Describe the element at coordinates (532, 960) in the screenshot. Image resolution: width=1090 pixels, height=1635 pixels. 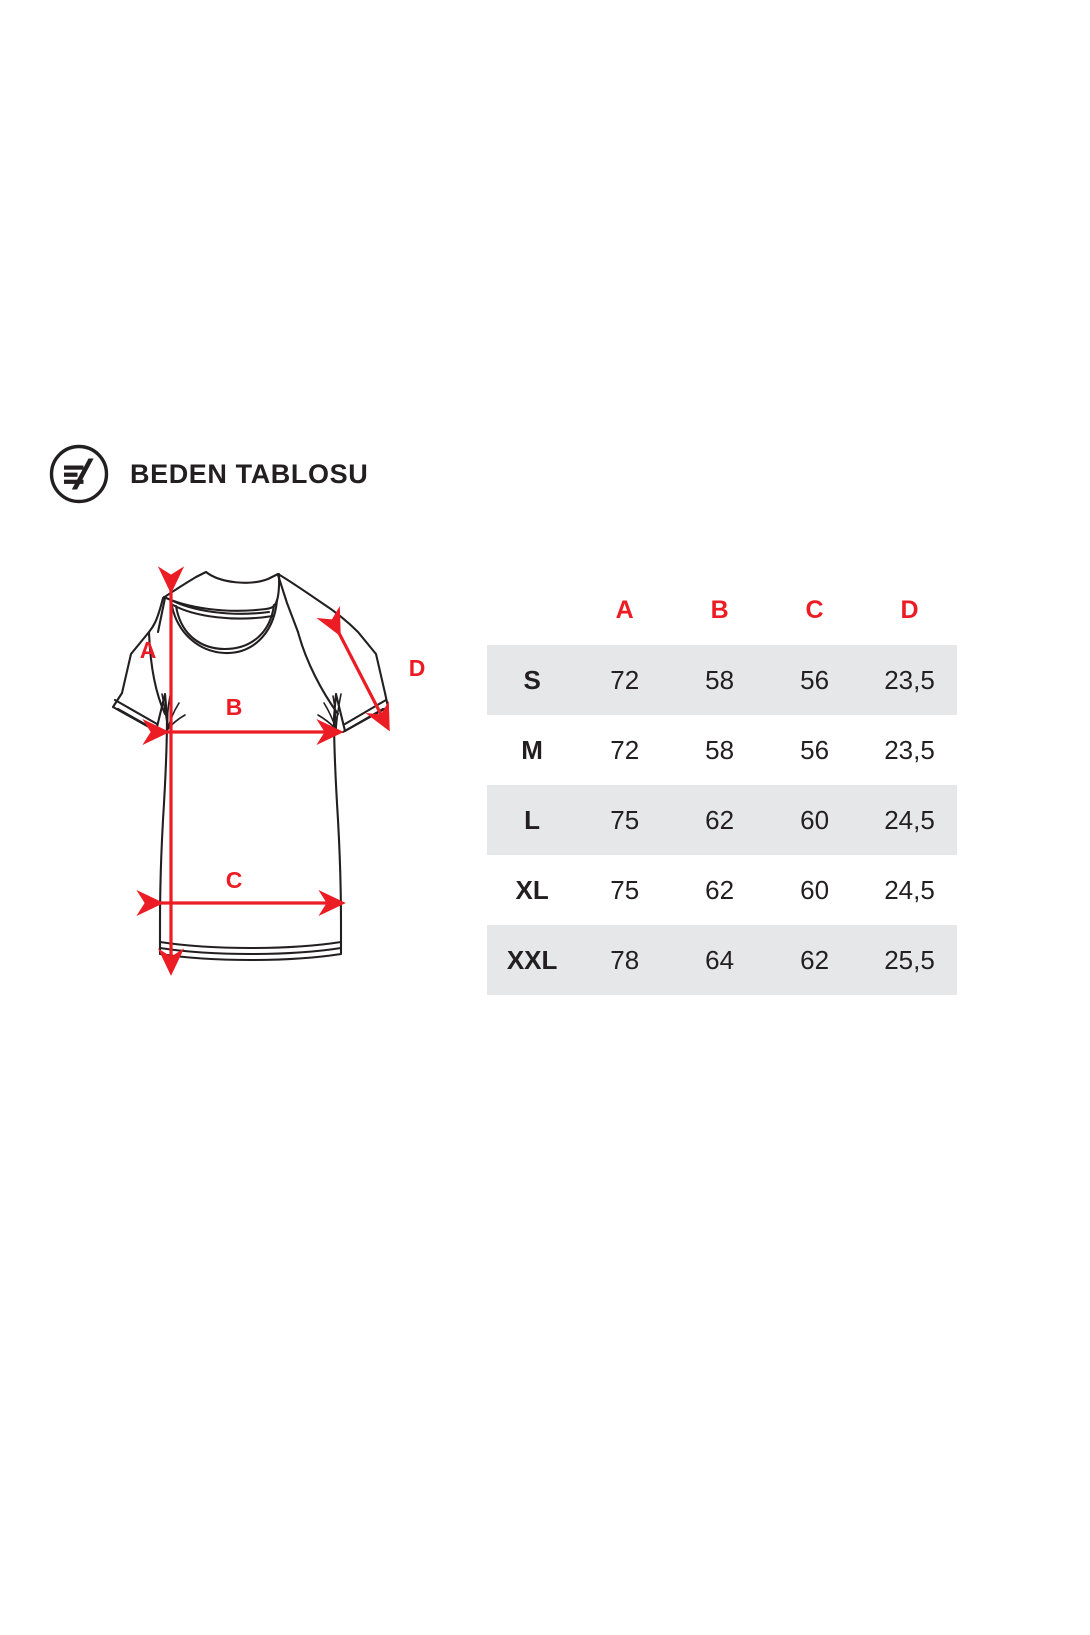
I see `cell-size: XXL` at that location.